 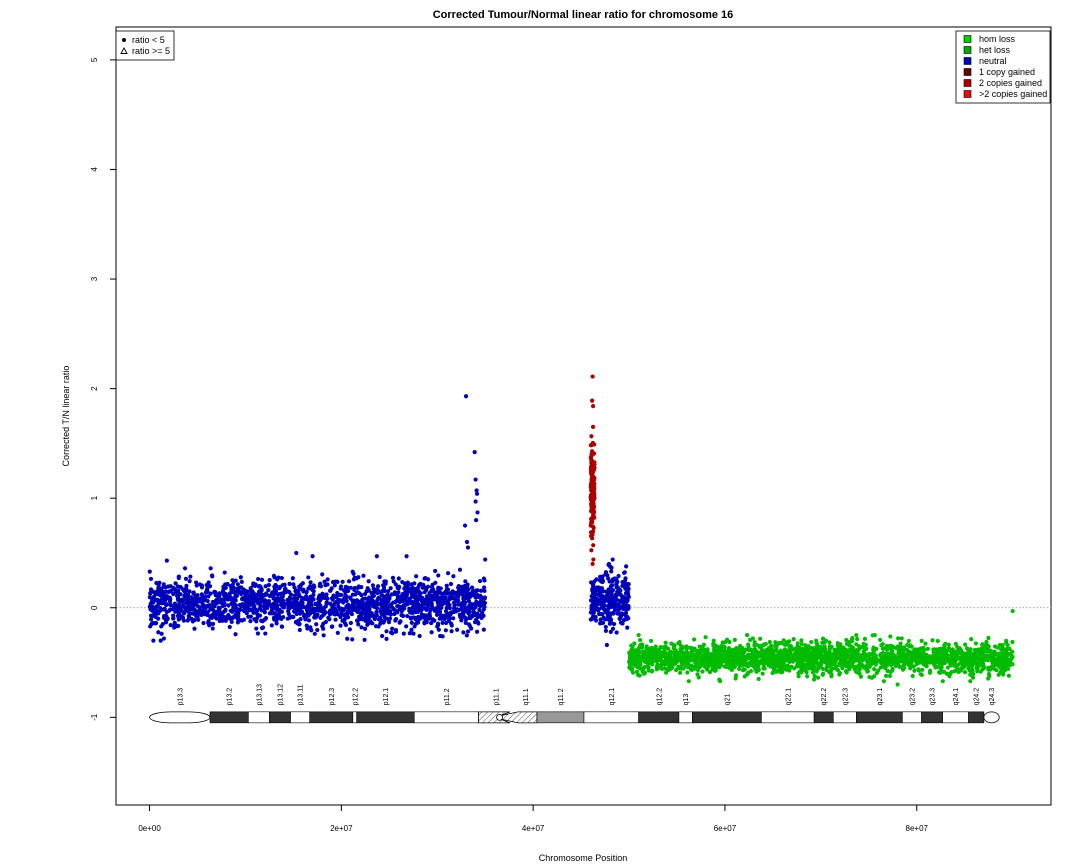 What do you see at coordinates (977, 697) in the screenshot?
I see `ideogram-band-label: q24.2` at bounding box center [977, 697].